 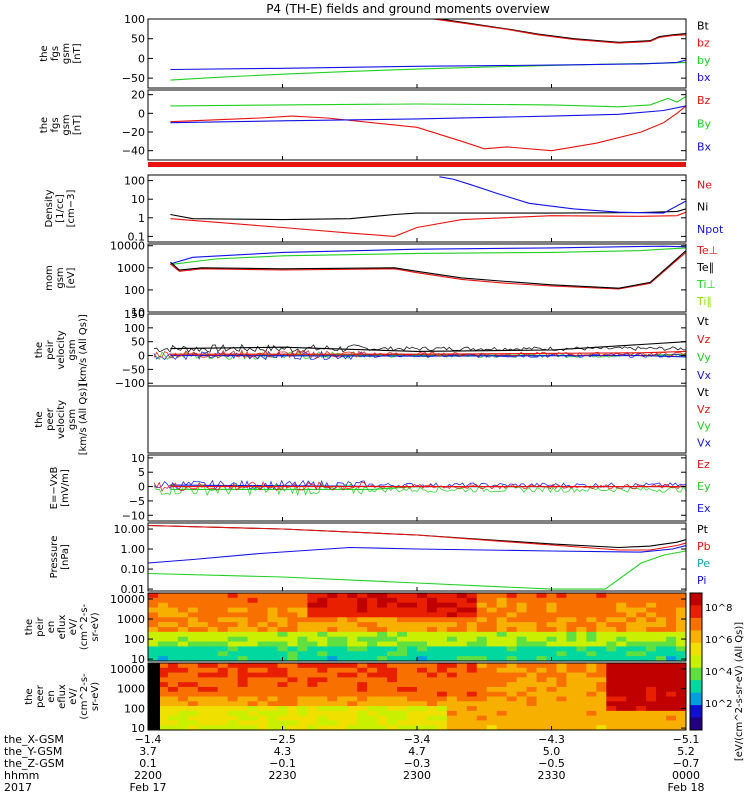 I want to click on panel-lines, so click(x=419, y=488).